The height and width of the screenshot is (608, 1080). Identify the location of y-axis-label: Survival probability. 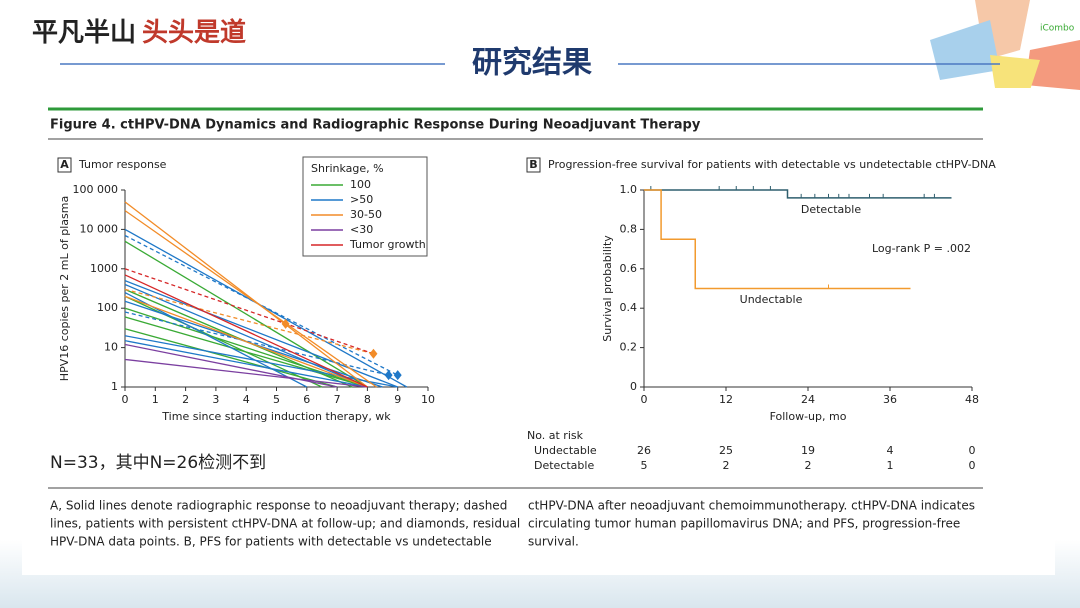
(607, 288).